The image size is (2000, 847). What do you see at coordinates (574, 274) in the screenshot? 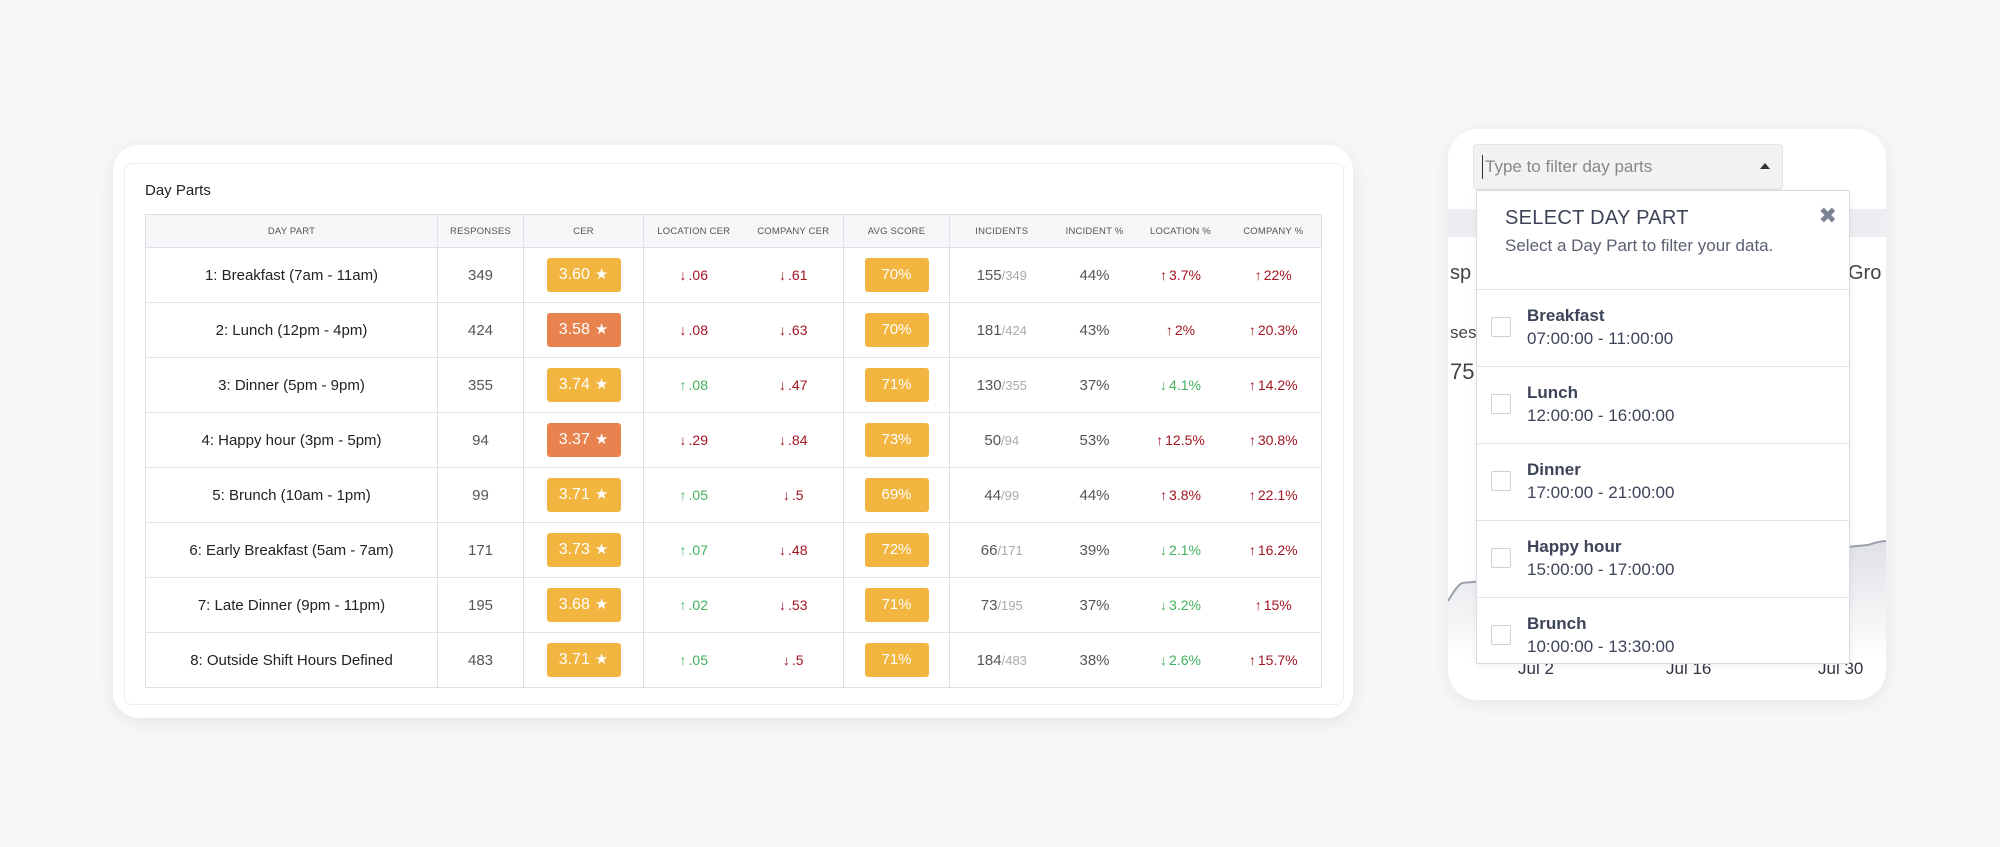
I see `cer-value: 3.60` at bounding box center [574, 274].